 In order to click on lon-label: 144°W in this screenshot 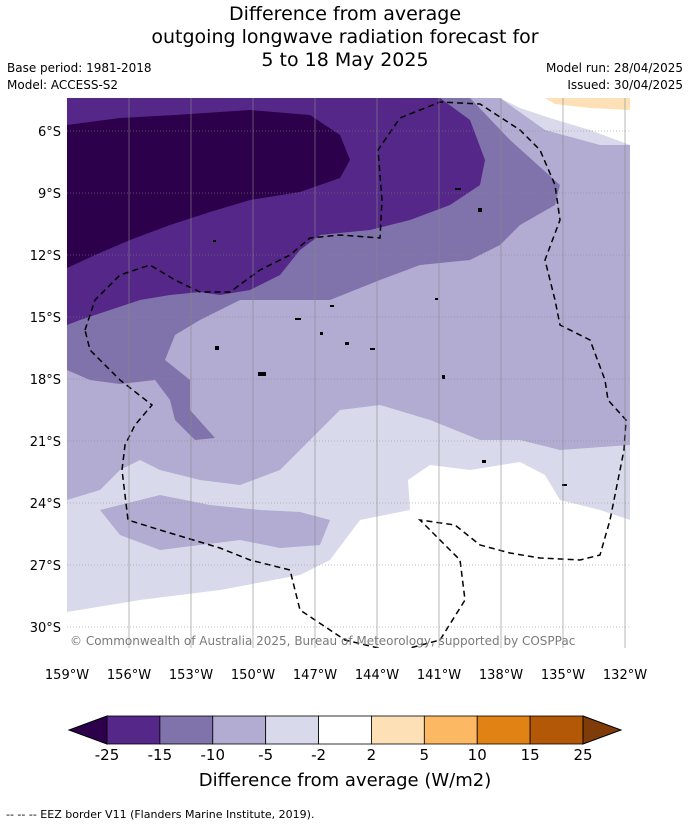, I will do `click(377, 675)`.